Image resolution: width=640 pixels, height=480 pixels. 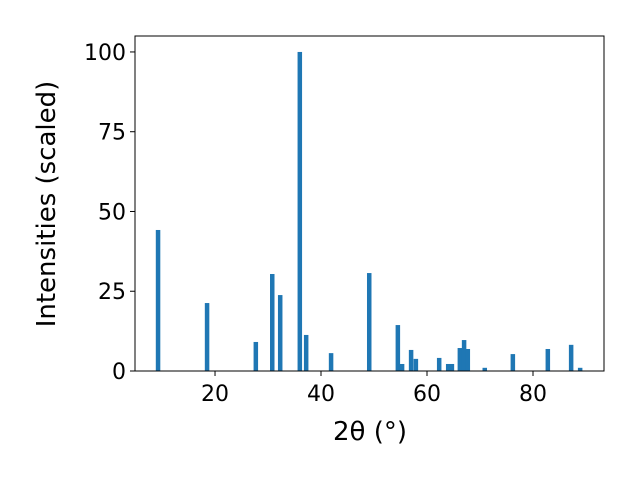 I want to click on y-tick-label: 0, so click(x=119, y=372).